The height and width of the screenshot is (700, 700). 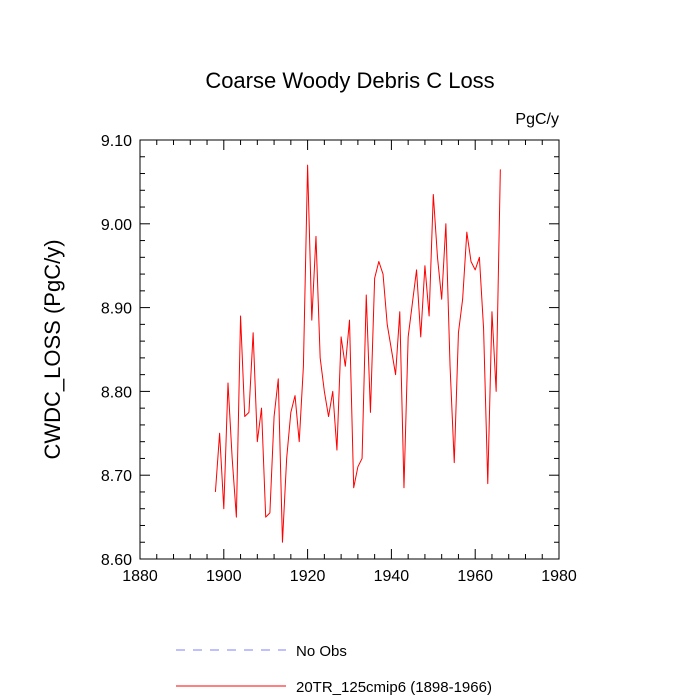 I want to click on x-tick-label: 1980, so click(x=559, y=576).